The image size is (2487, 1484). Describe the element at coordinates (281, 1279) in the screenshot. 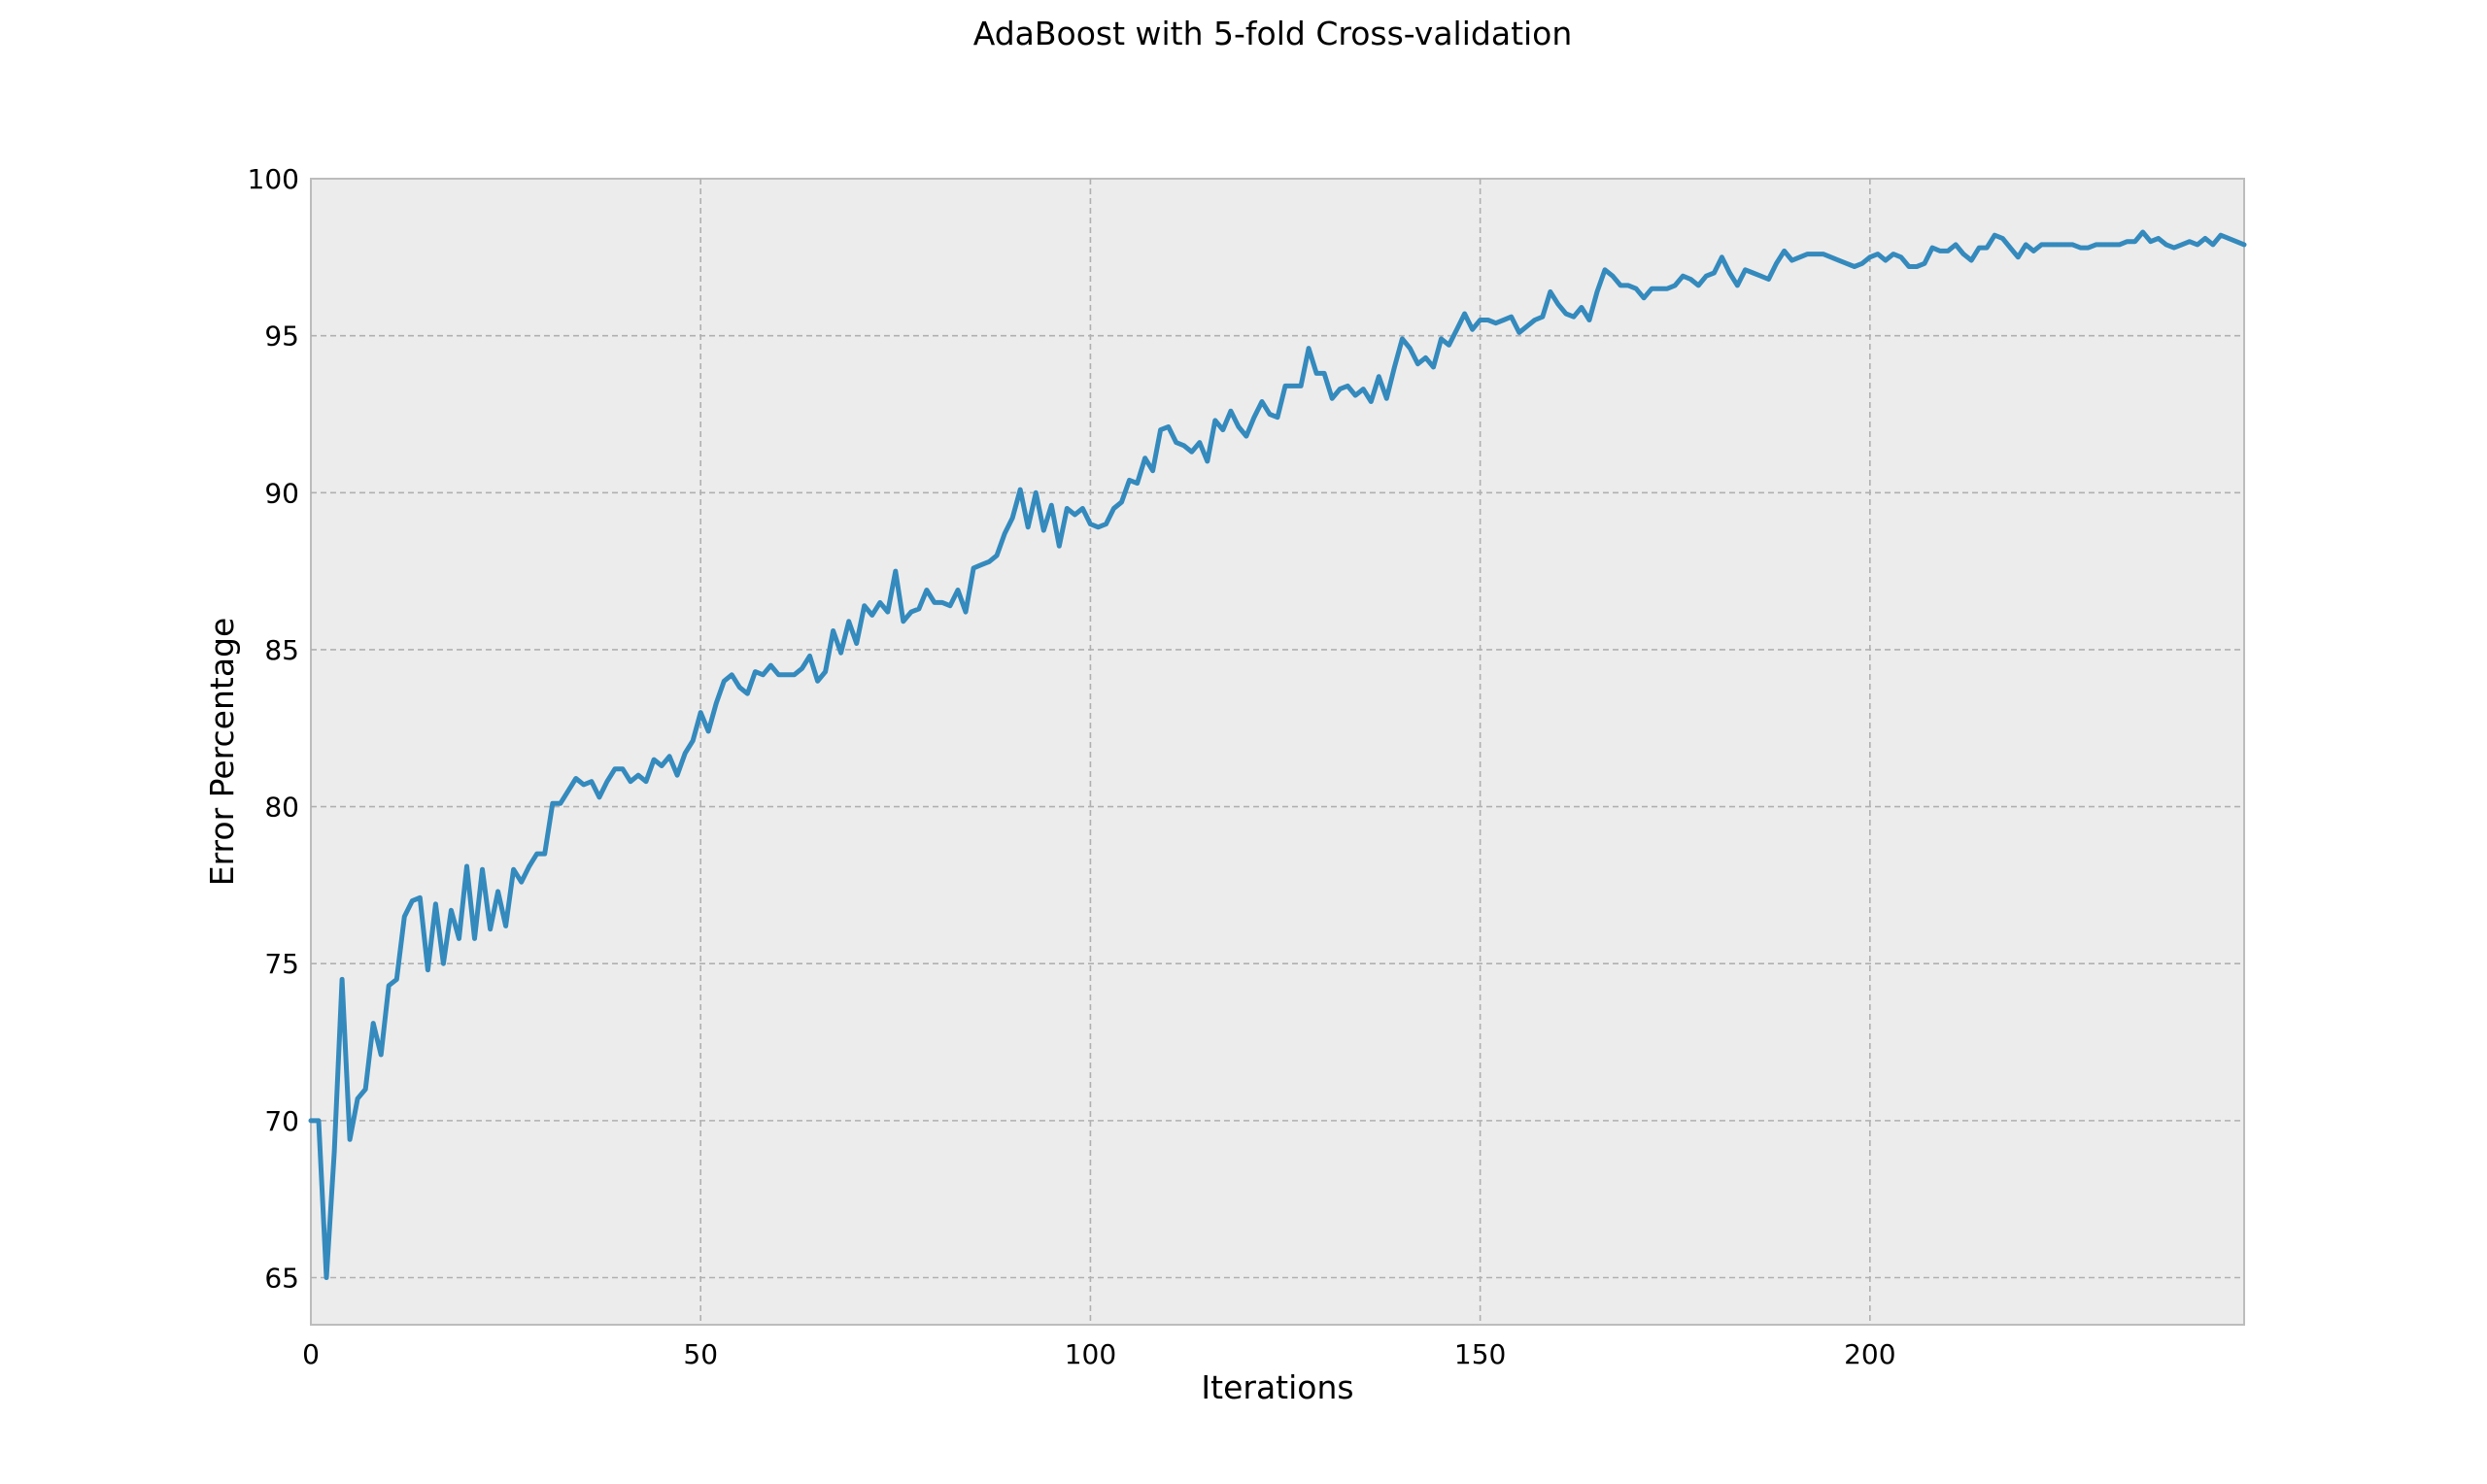

I see `y-tick-label: 65` at that location.